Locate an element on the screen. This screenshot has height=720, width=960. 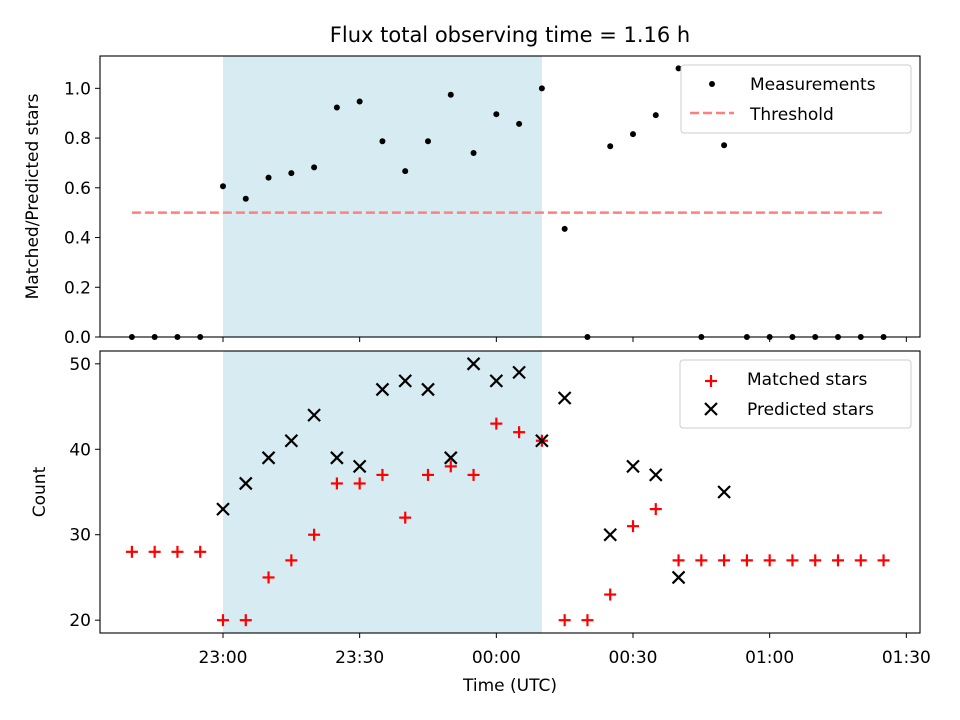
legend-matched-marker is located at coordinates (711, 381).